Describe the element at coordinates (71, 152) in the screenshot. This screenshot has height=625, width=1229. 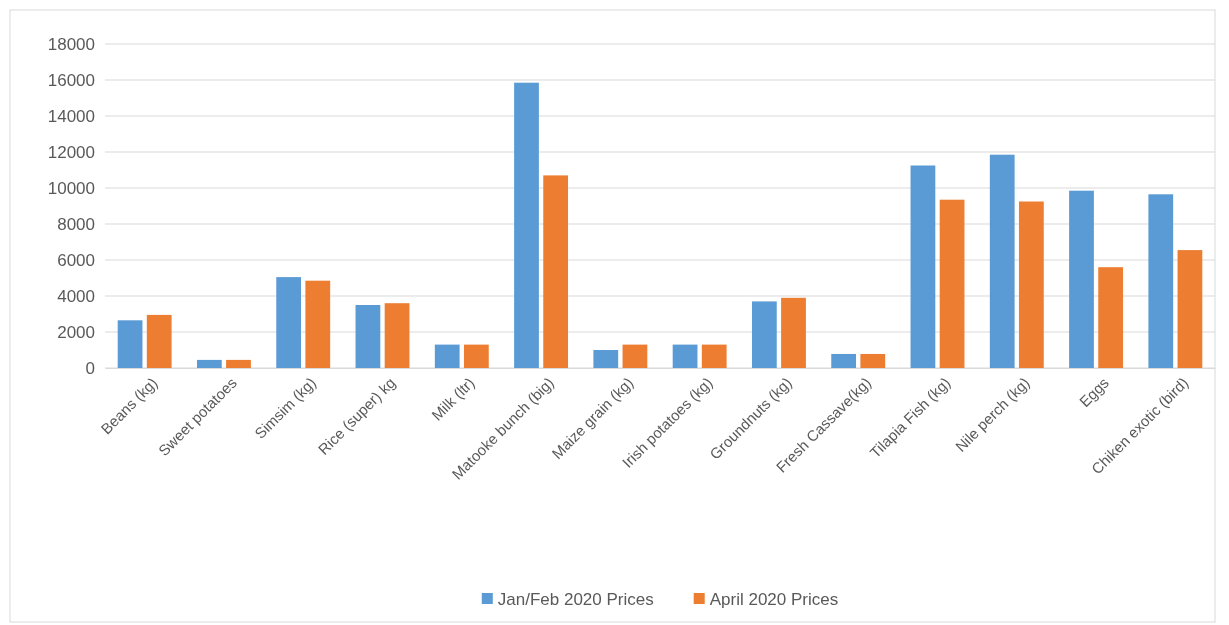
I see `y-tick-label: 12000` at that location.